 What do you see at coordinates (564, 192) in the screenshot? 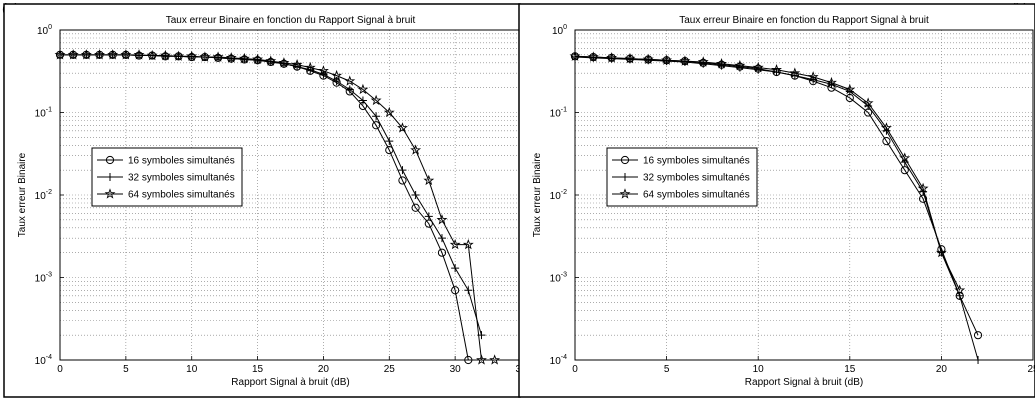
I see `y-tick-exponent: -2` at bounding box center [564, 192].